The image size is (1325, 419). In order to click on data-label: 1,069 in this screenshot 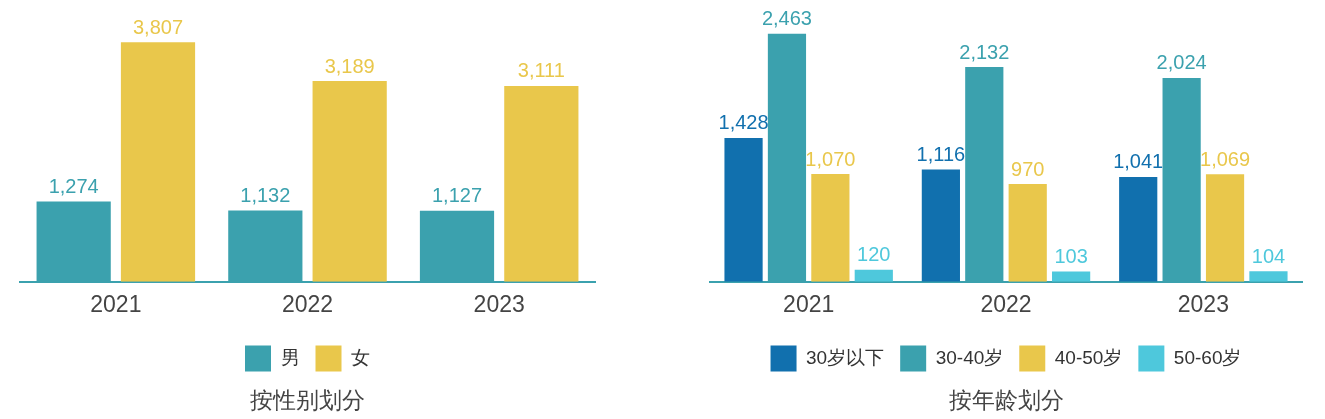, I will do `click(1225, 158)`.